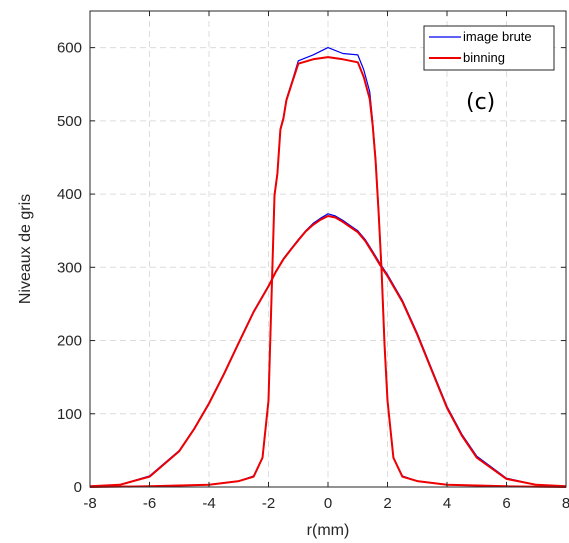 The image size is (569, 543). I want to click on y-tick-label: 200, so click(69, 341).